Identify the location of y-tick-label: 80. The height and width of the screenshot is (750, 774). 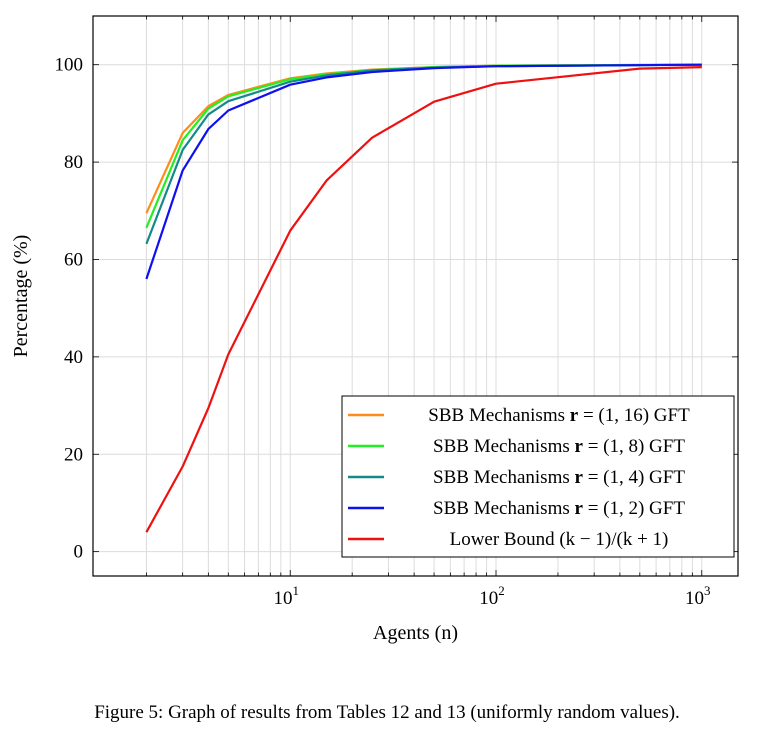
(73, 162).